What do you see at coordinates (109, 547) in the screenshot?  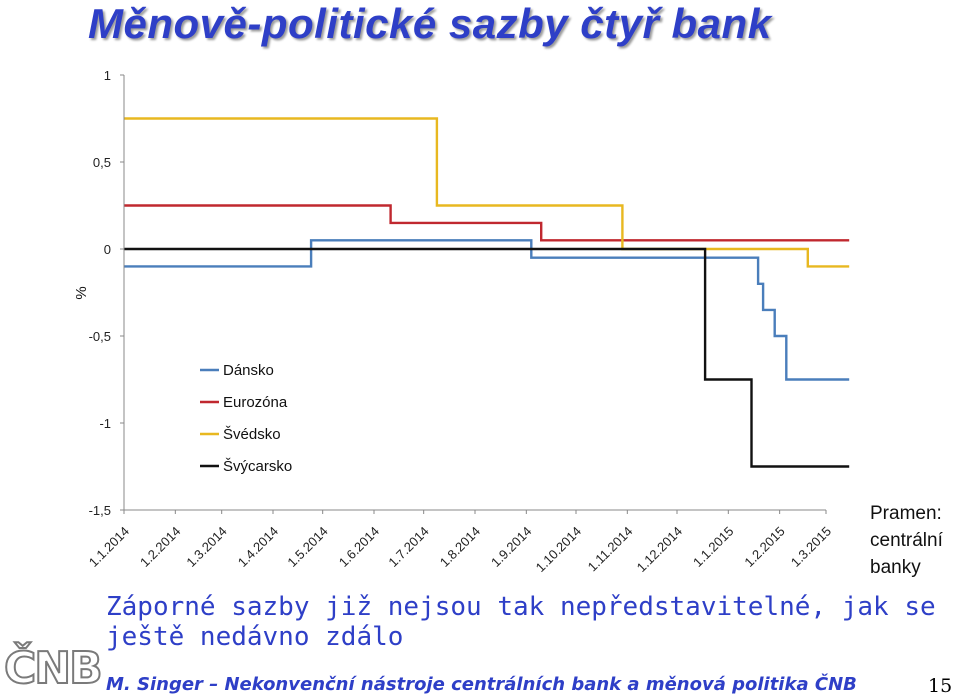 I see `x-tick-label: 1.1.2014` at bounding box center [109, 547].